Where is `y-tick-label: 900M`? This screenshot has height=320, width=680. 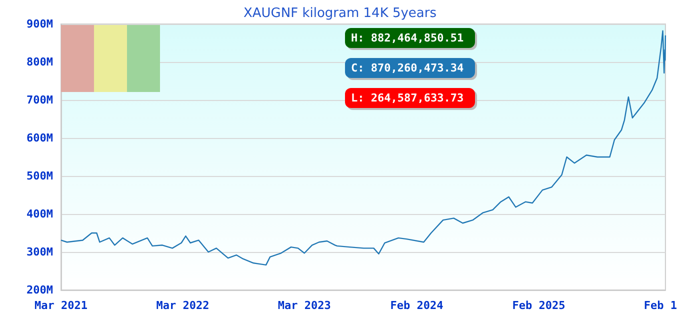 y-tick-label: 900M is located at coordinates (40, 24).